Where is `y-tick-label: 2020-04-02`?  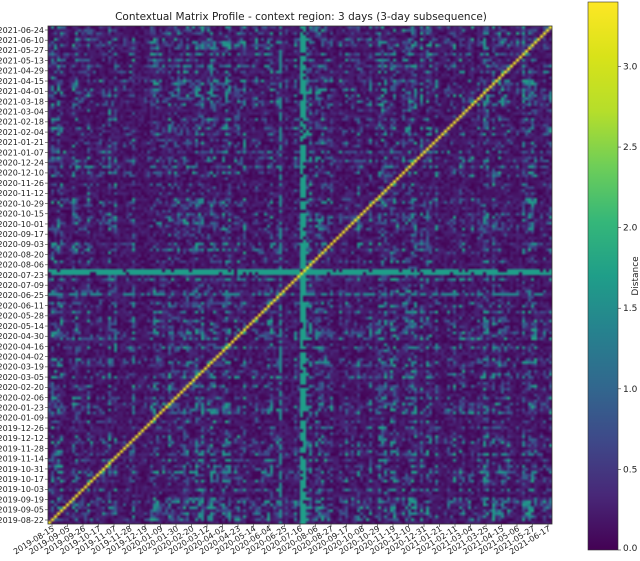 y-tick-label: 2020-04-02 is located at coordinates (22, 356).